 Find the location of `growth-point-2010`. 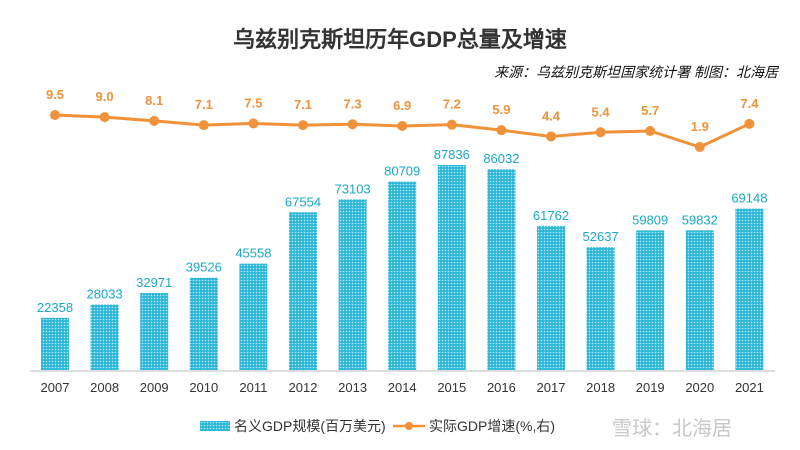

growth-point-2010 is located at coordinates (203, 125).